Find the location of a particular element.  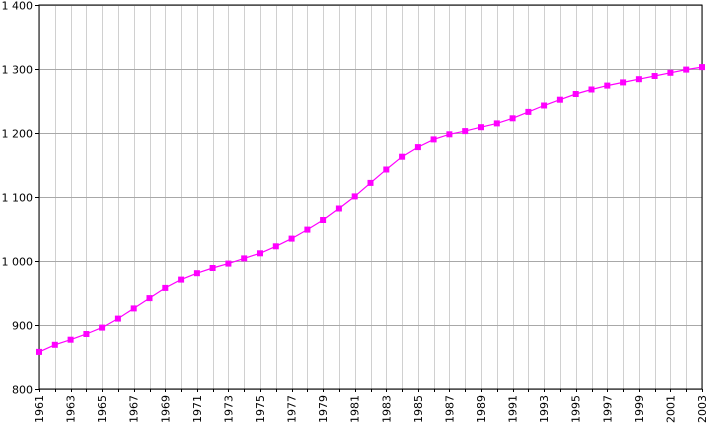

y-axis-ticks: 800 900 1 000 1 100 1 200 1 300 1 400 is located at coordinates (20, 198).